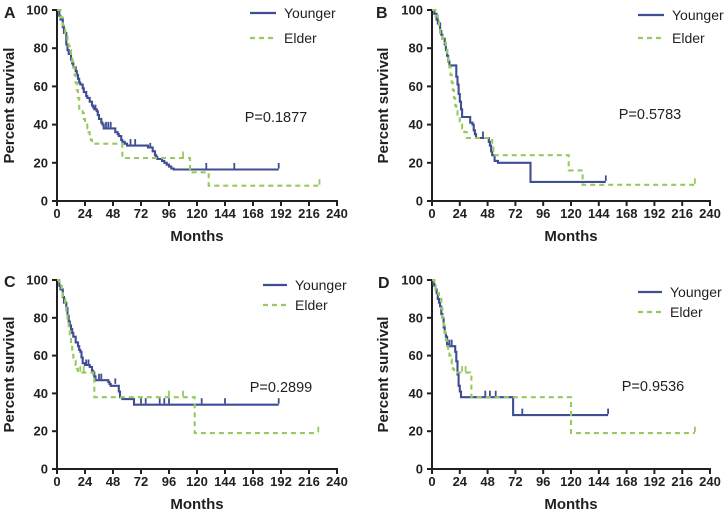  What do you see at coordinates (382, 13) in the screenshot?
I see `panel-letter: B` at bounding box center [382, 13].